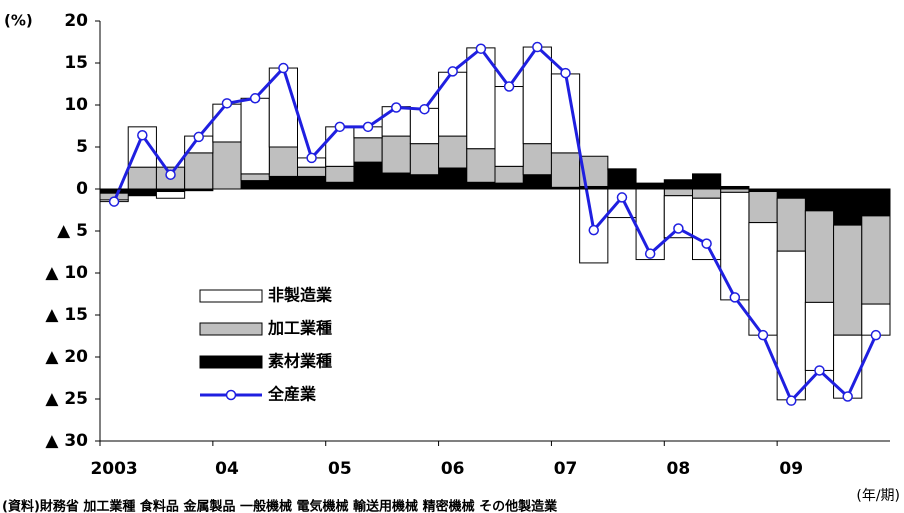 The image size is (904, 513). Describe the element at coordinates (66, 357) in the screenshot. I see `y-tick-label: ▲ 20` at that location.